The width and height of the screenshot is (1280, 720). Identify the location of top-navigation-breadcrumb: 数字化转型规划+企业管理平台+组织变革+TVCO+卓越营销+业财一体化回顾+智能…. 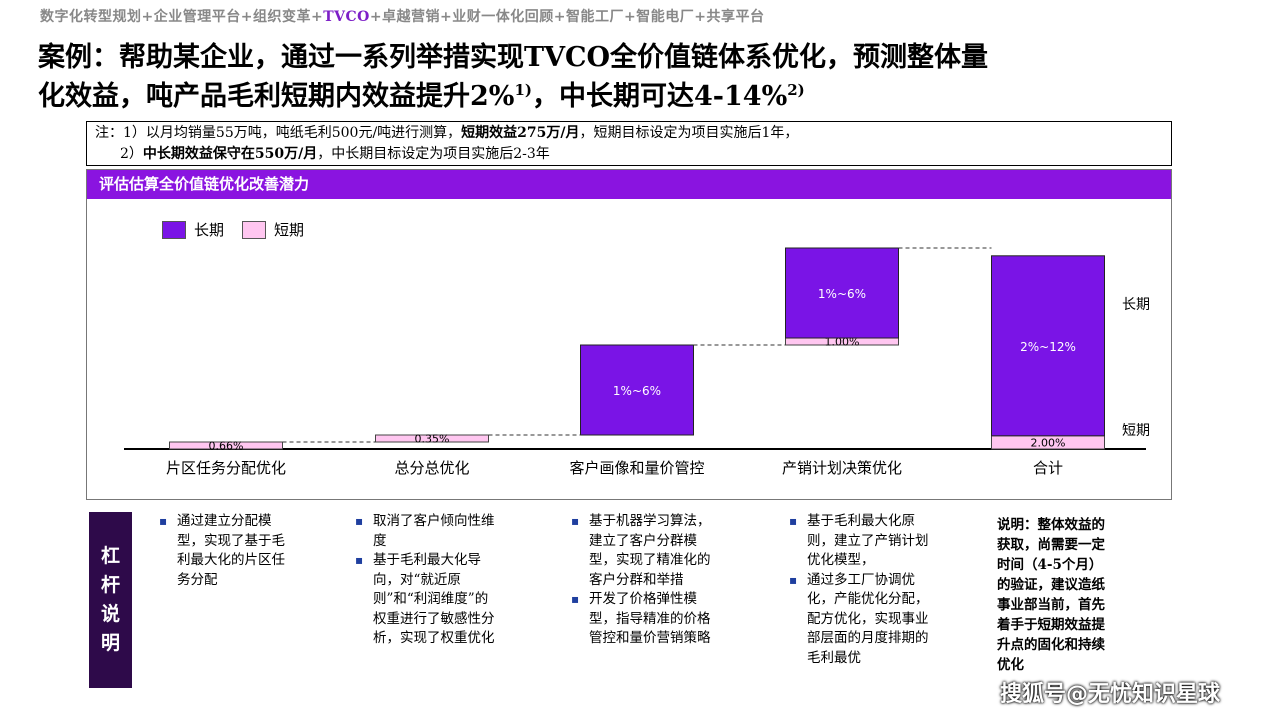
(402, 16).